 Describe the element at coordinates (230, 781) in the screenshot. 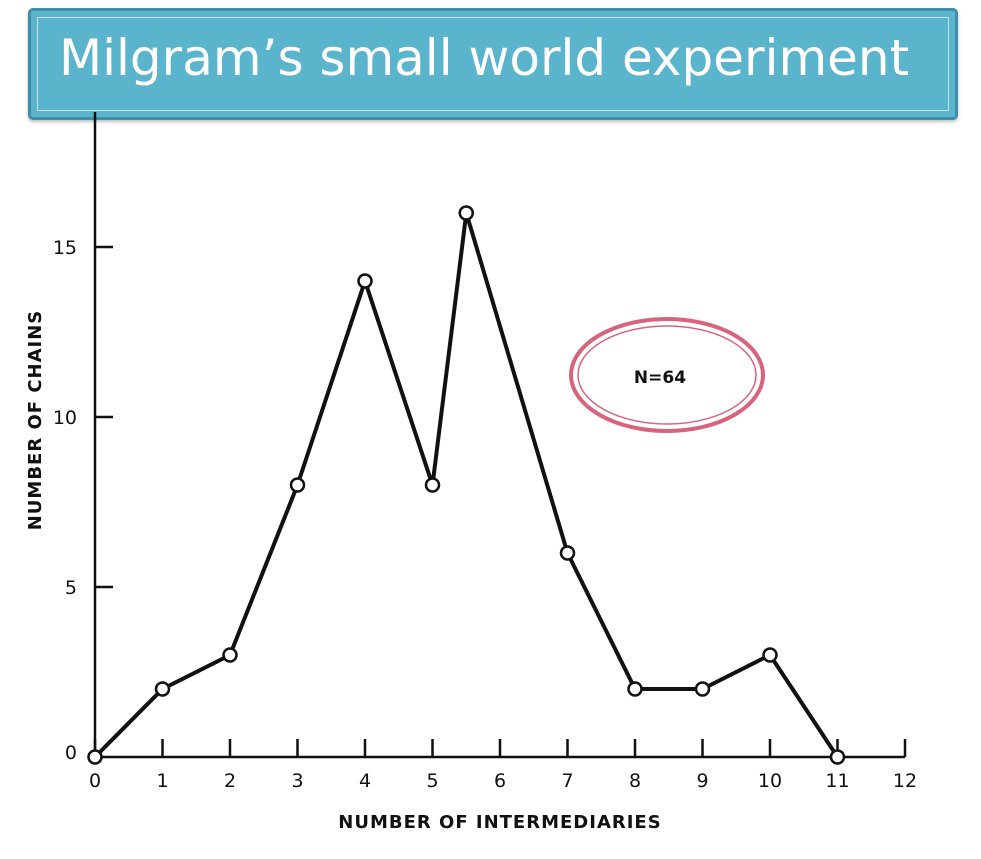

I see `x-tick-label: 2` at that location.